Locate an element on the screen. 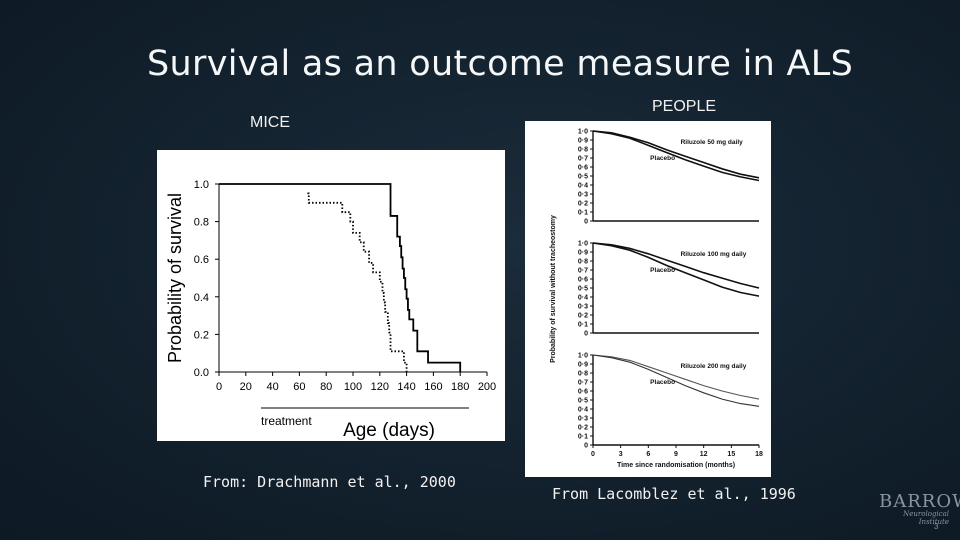 The width and height of the screenshot is (960, 540). mice-source-caption: From: Drachmann et al., 2000 is located at coordinates (329, 482).